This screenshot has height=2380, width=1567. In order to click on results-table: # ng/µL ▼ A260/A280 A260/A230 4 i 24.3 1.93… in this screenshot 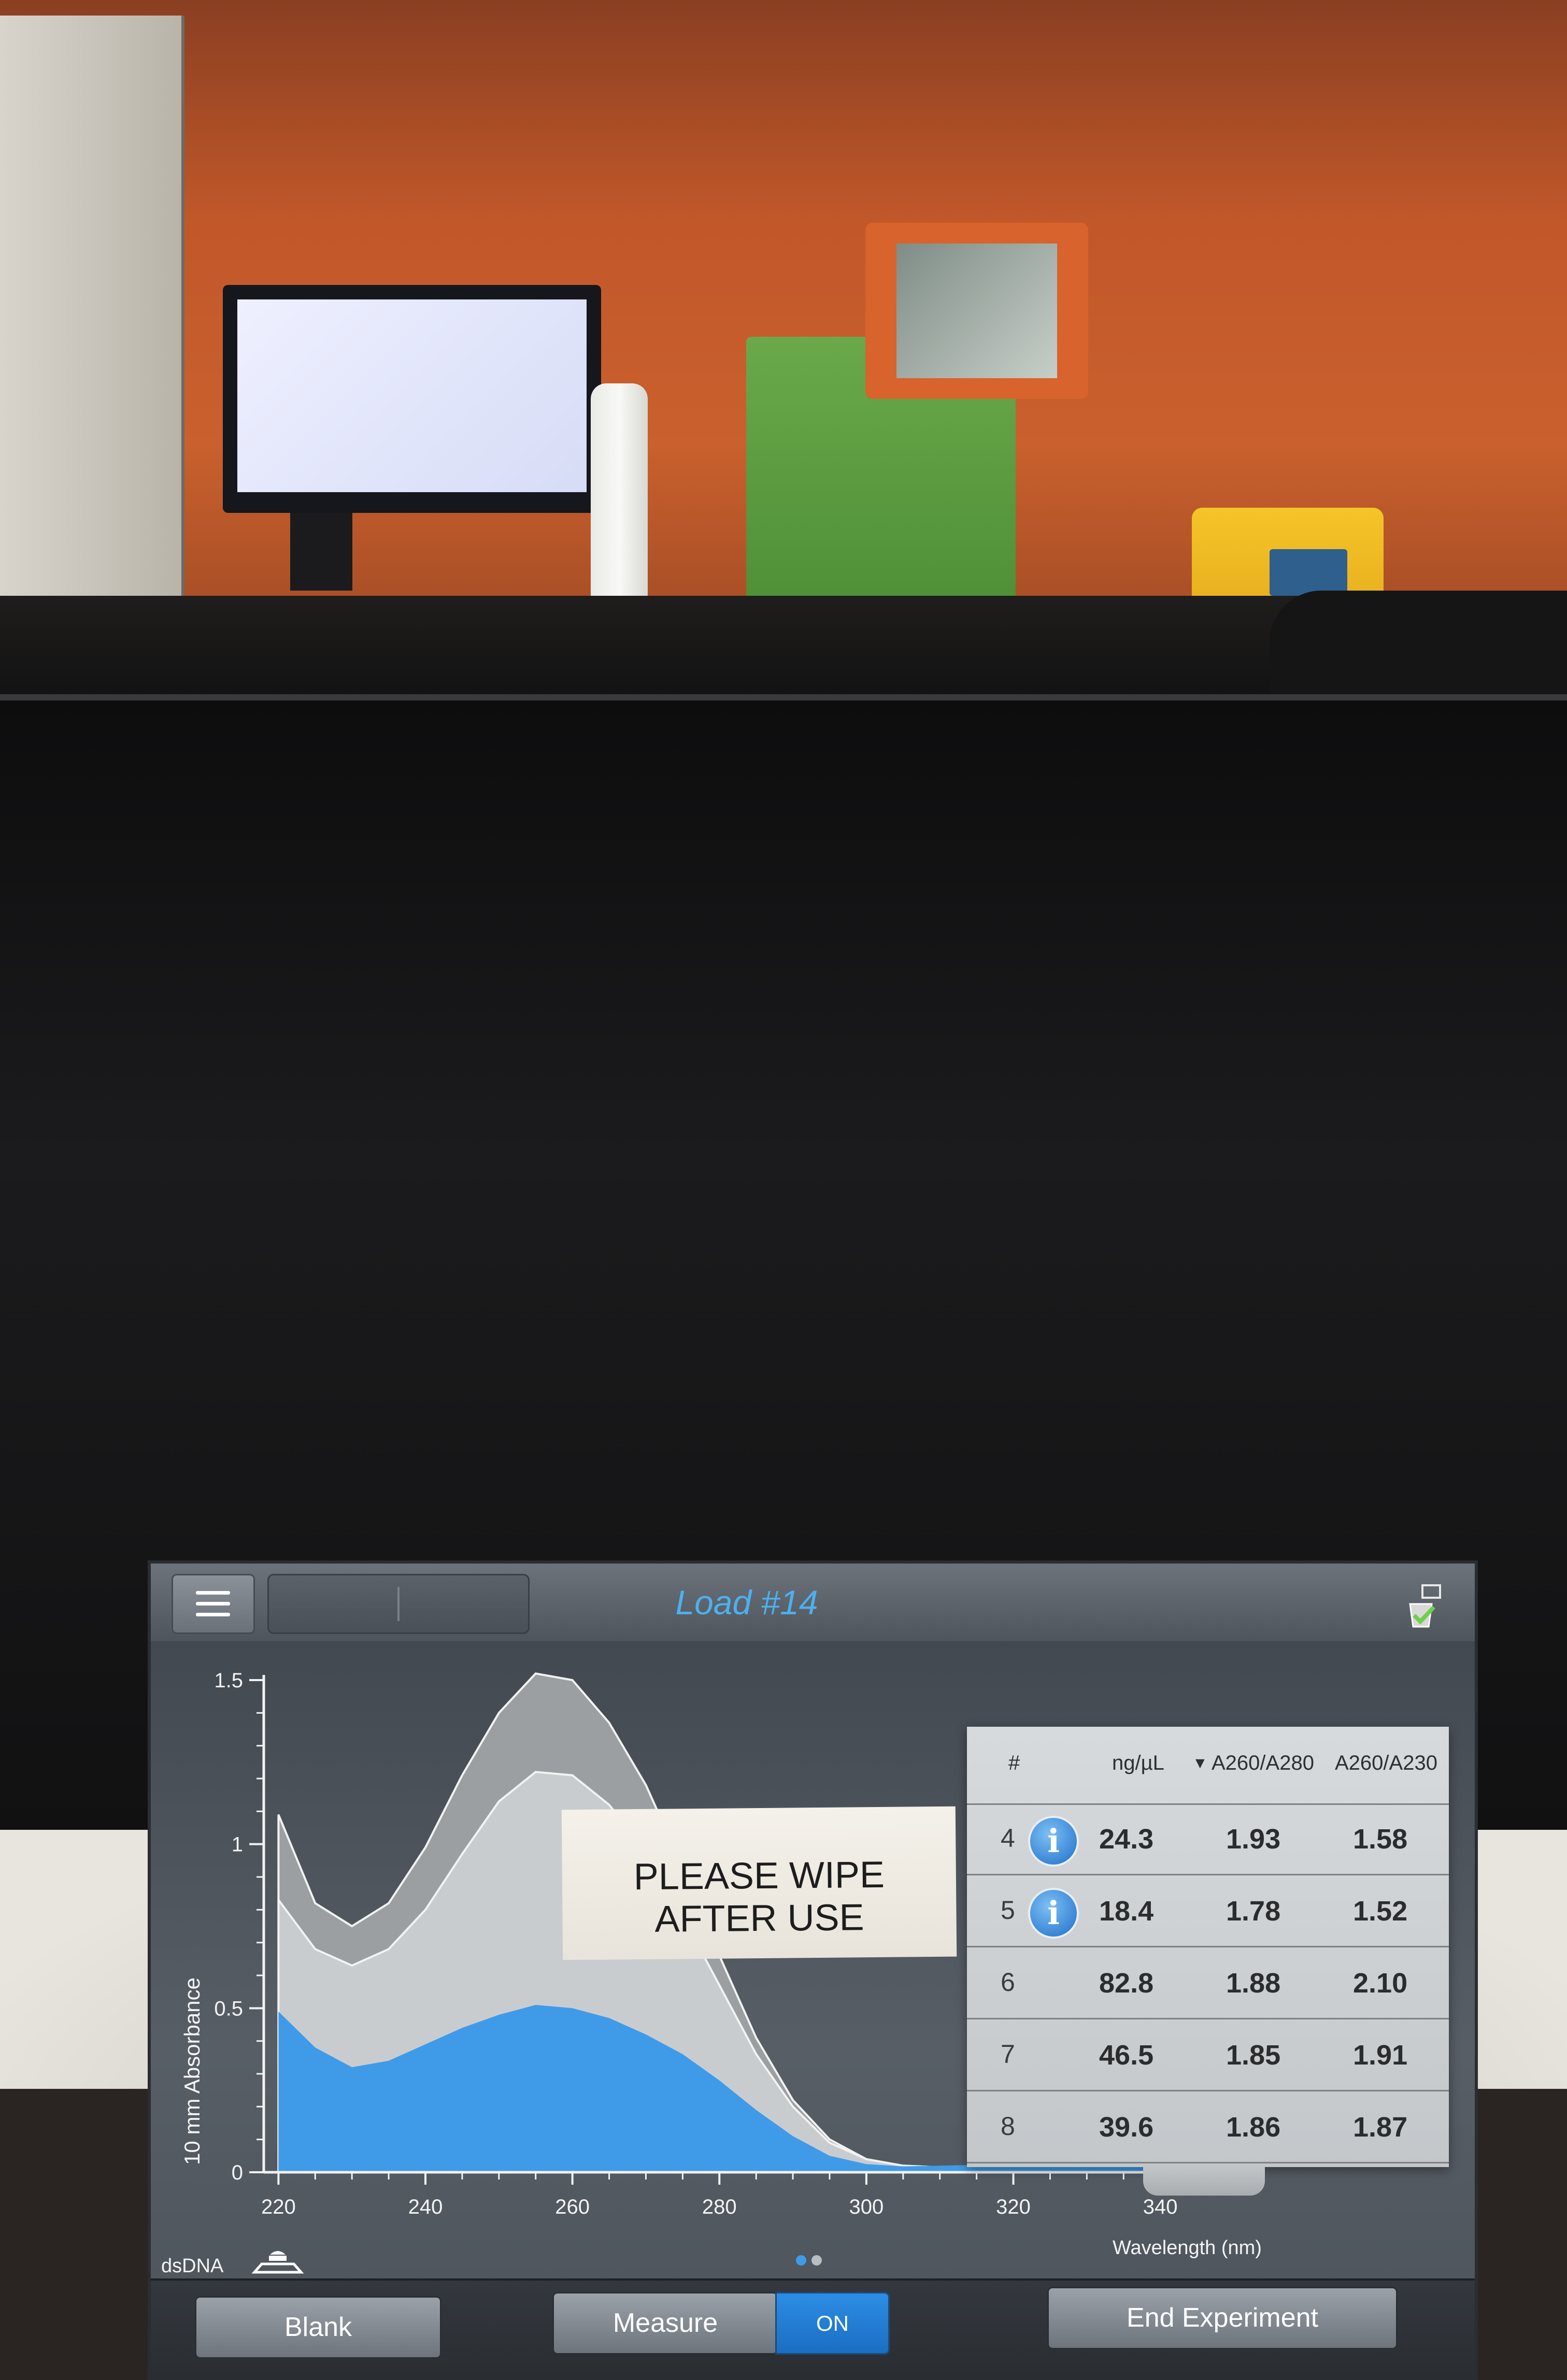, I will do `click(1208, 1947)`.